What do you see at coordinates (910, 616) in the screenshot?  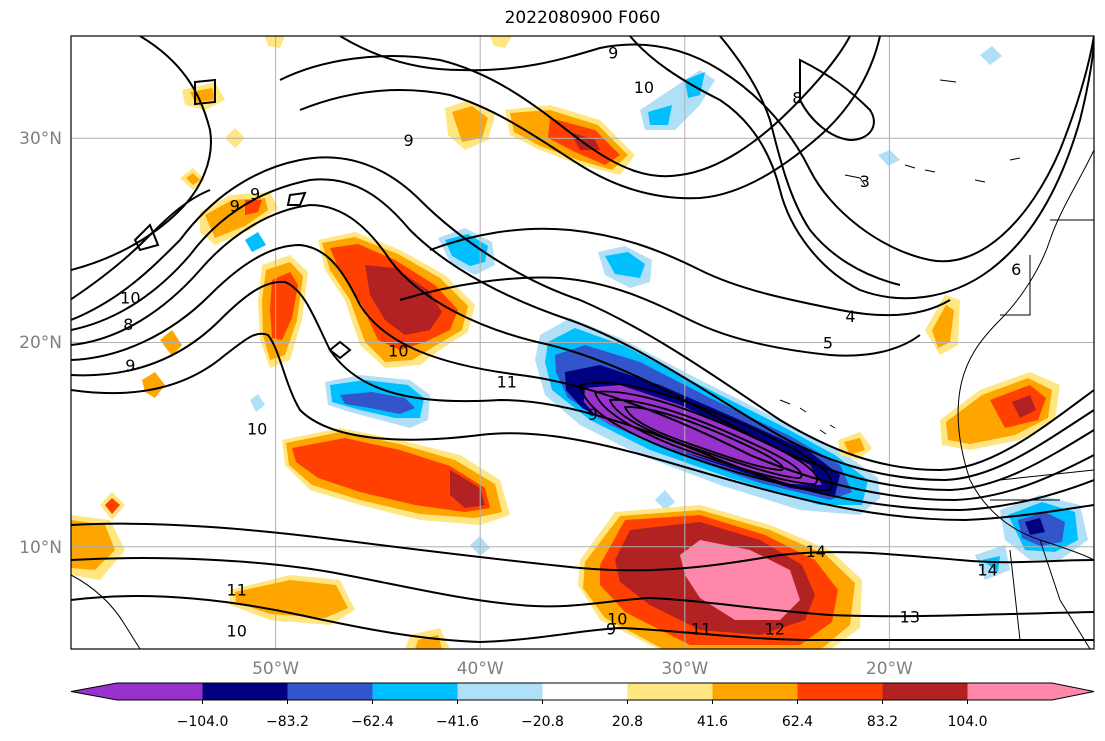 I see `contour-label: 13` at bounding box center [910, 616].